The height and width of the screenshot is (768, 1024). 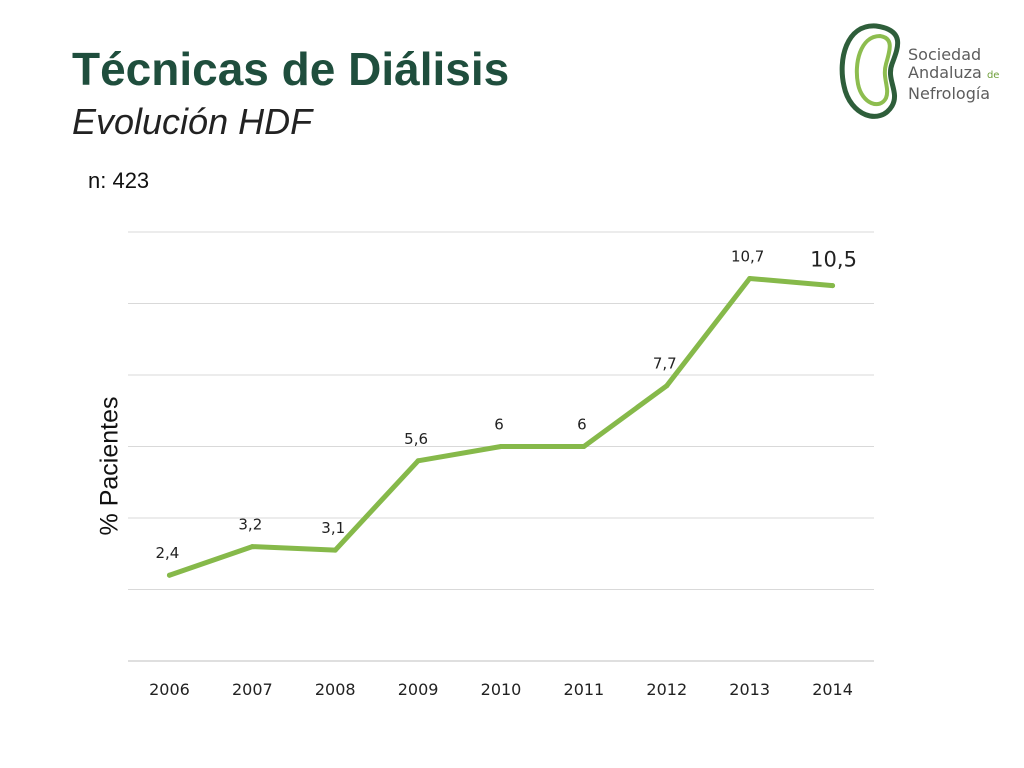 I want to click on logo-text: Sociedad Andaluza de Nefrología, so click(x=953, y=74).